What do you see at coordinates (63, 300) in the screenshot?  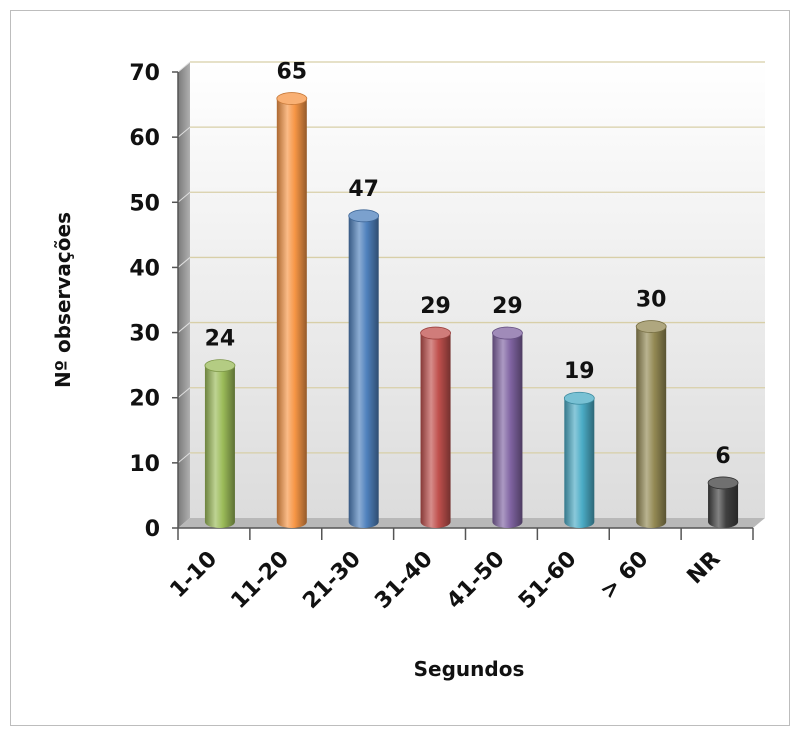 I see `y-axis-title: Nº observações` at bounding box center [63, 300].